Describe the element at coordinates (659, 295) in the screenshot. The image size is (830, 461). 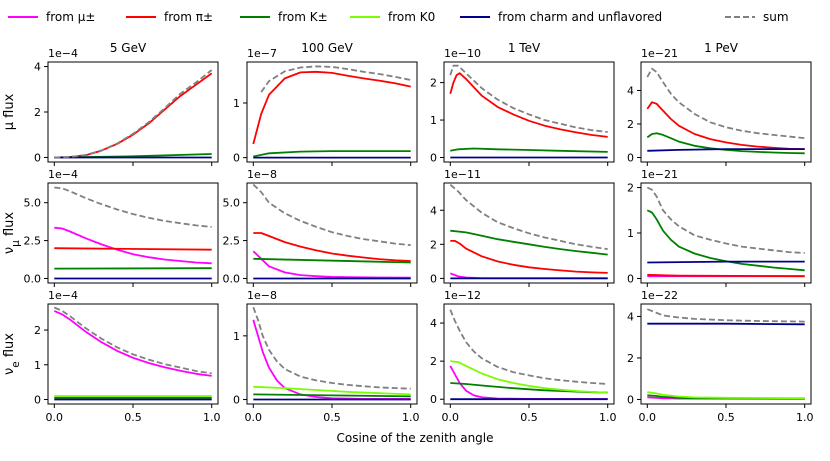
I see `axis-offset-label: 1e−22` at that location.